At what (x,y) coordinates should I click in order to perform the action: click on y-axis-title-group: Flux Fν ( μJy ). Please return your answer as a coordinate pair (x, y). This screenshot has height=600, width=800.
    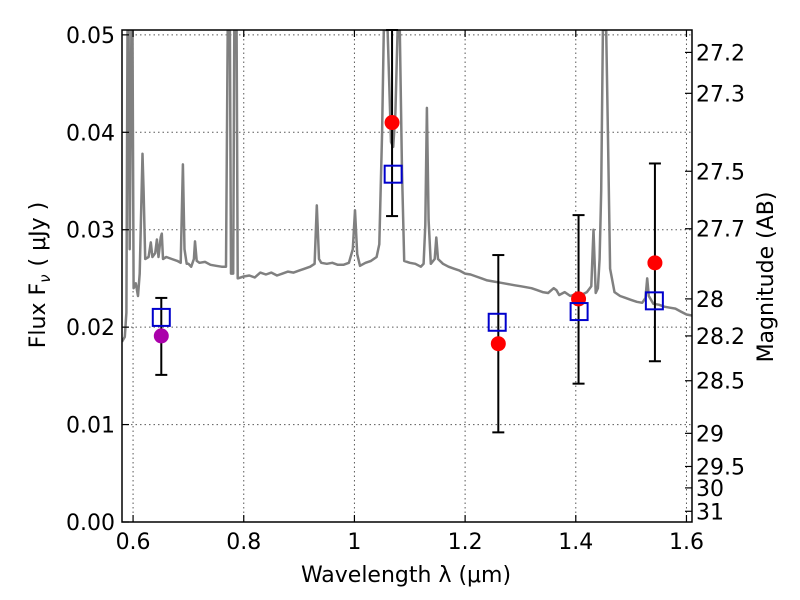
    Looking at the image, I should click on (40, 275).